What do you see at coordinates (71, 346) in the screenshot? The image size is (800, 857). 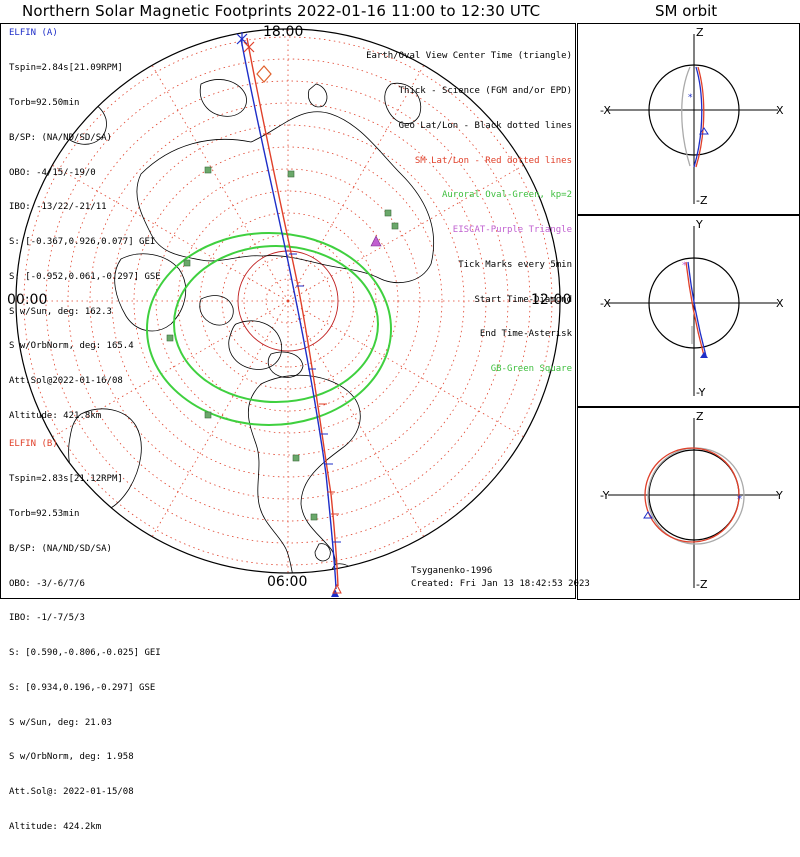 I see `elfin-a-line: S w/OrbNorm, deg: 165.4` at bounding box center [71, 346].